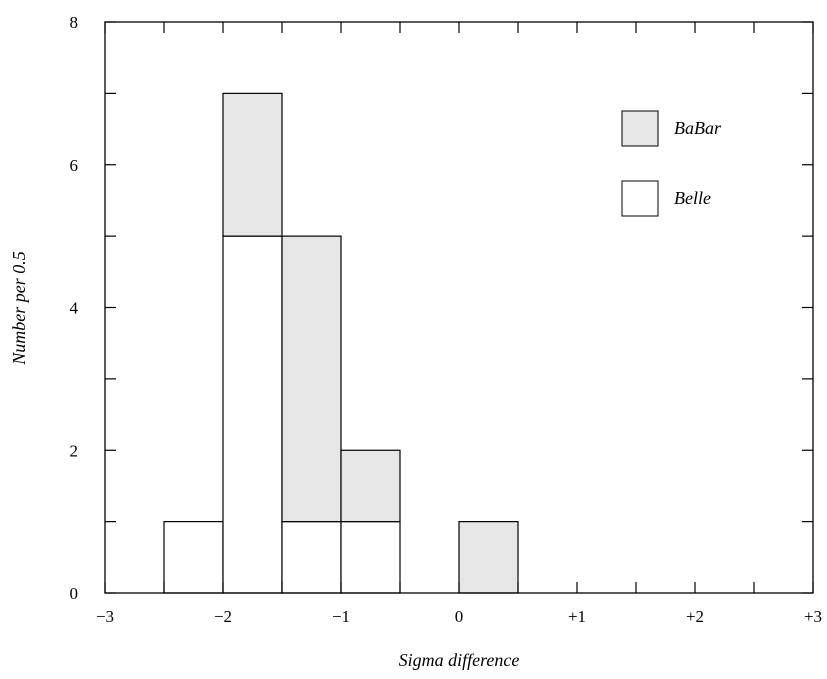  I want to click on y-tick-label: 4, so click(74, 308).